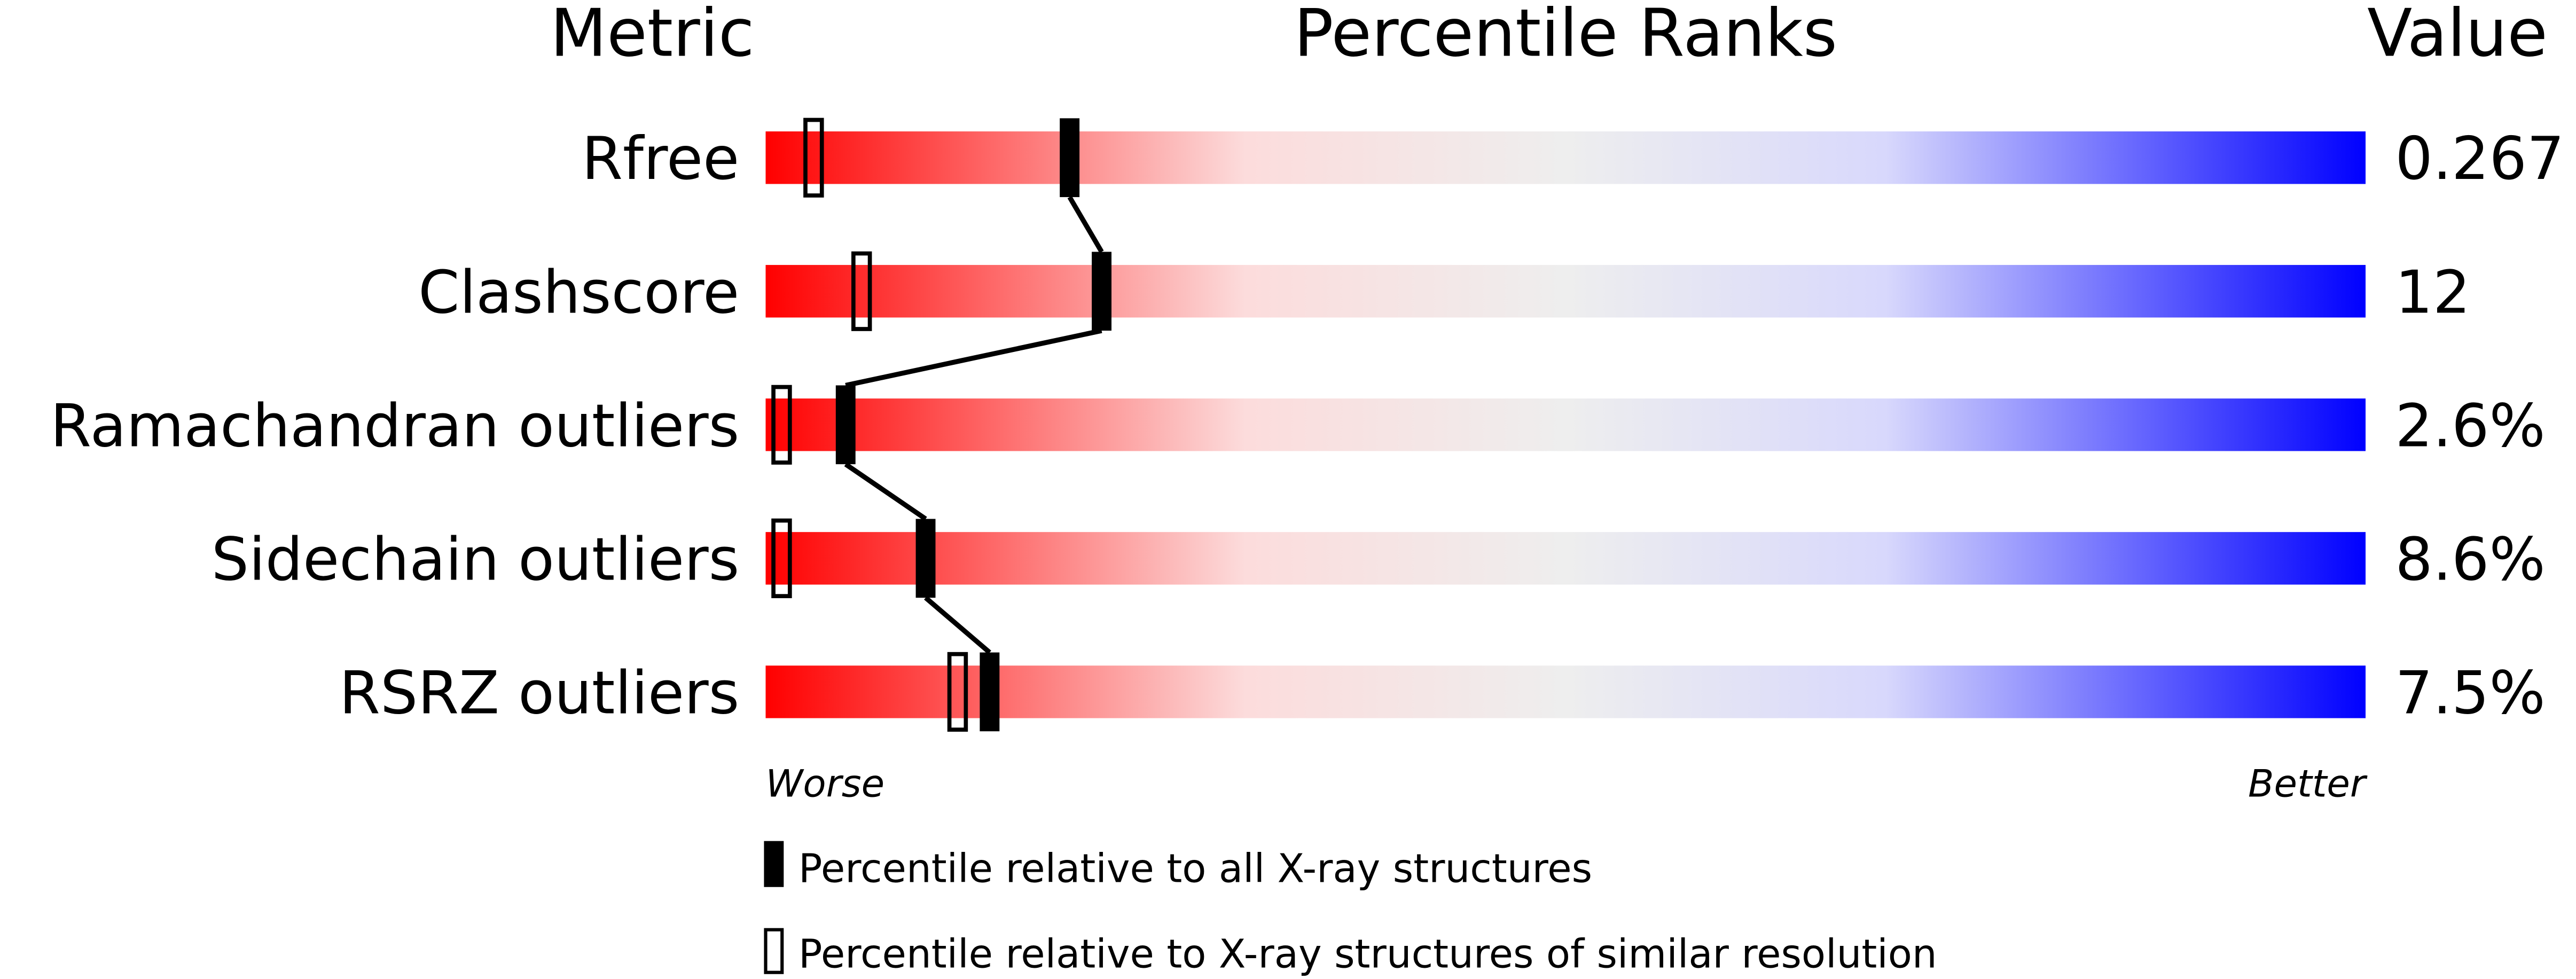 This screenshot has width=2576, height=979. What do you see at coordinates (2470, 425) in the screenshot?
I see `metric-value: 2.6%` at bounding box center [2470, 425].